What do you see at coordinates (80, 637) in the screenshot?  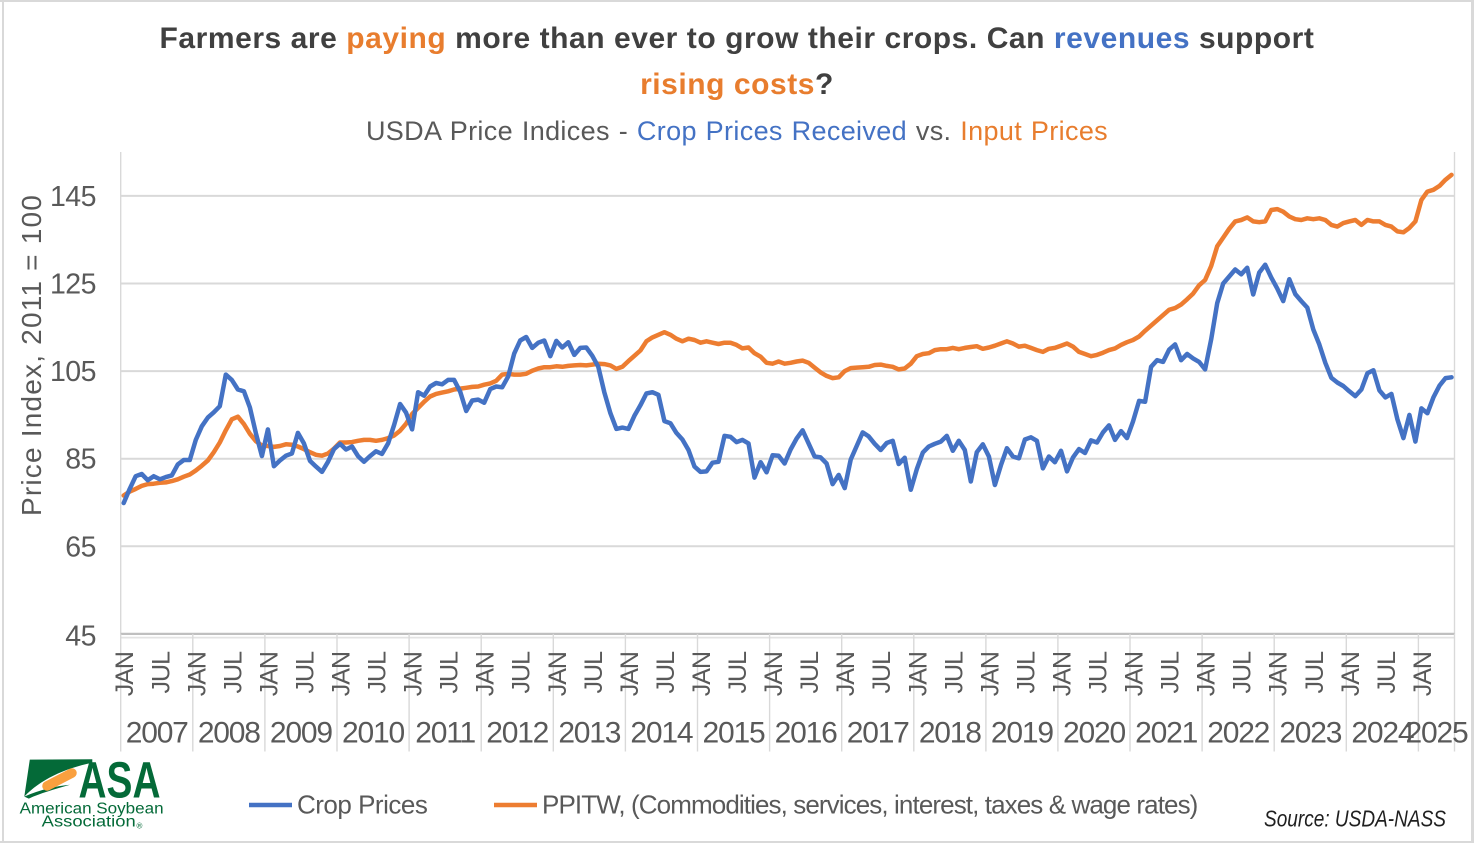 I see `svg-text: 45` at bounding box center [80, 637].